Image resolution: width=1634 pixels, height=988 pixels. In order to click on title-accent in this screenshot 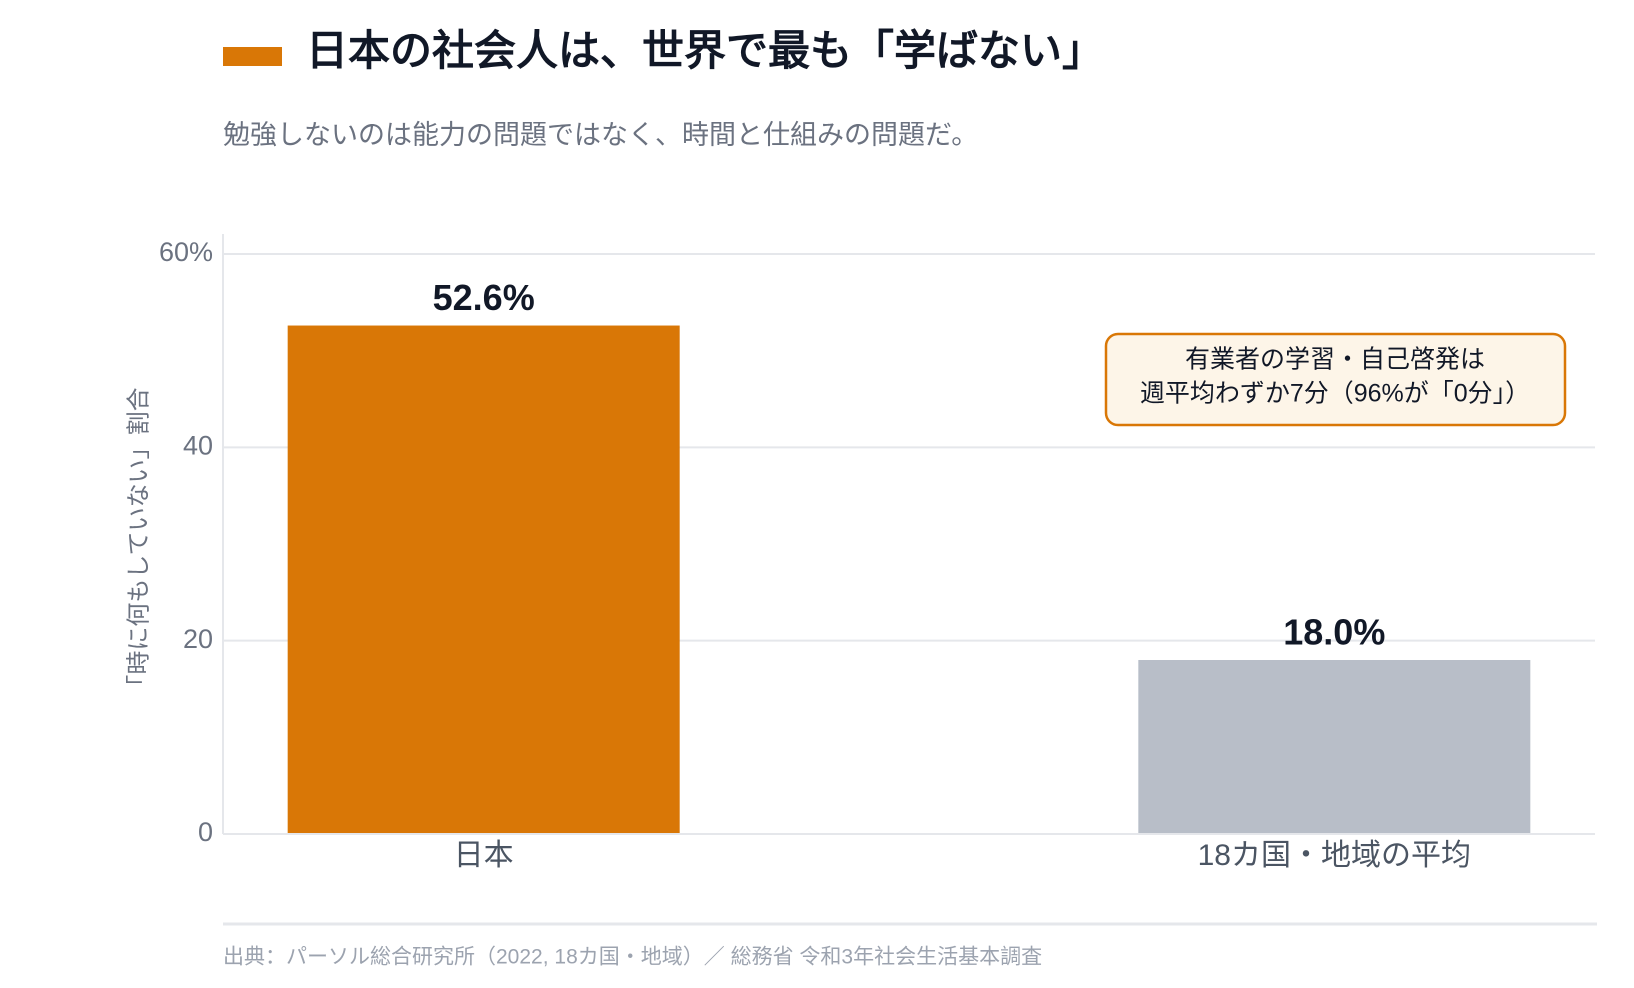, I will do `click(252, 56)`.